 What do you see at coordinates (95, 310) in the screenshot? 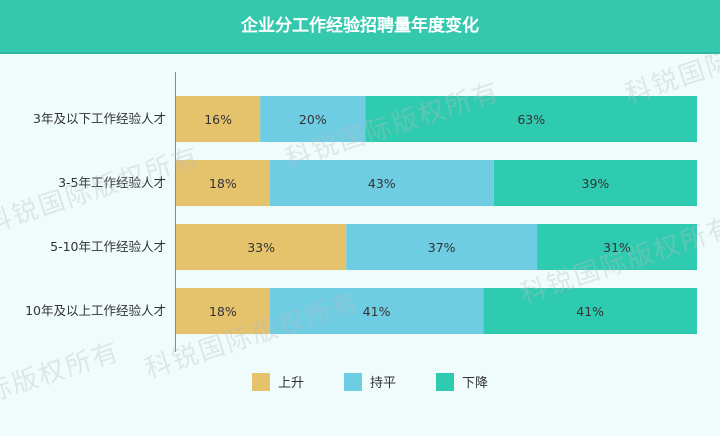
I see `category-label: 10年及以上工作经验人才` at bounding box center [95, 310].